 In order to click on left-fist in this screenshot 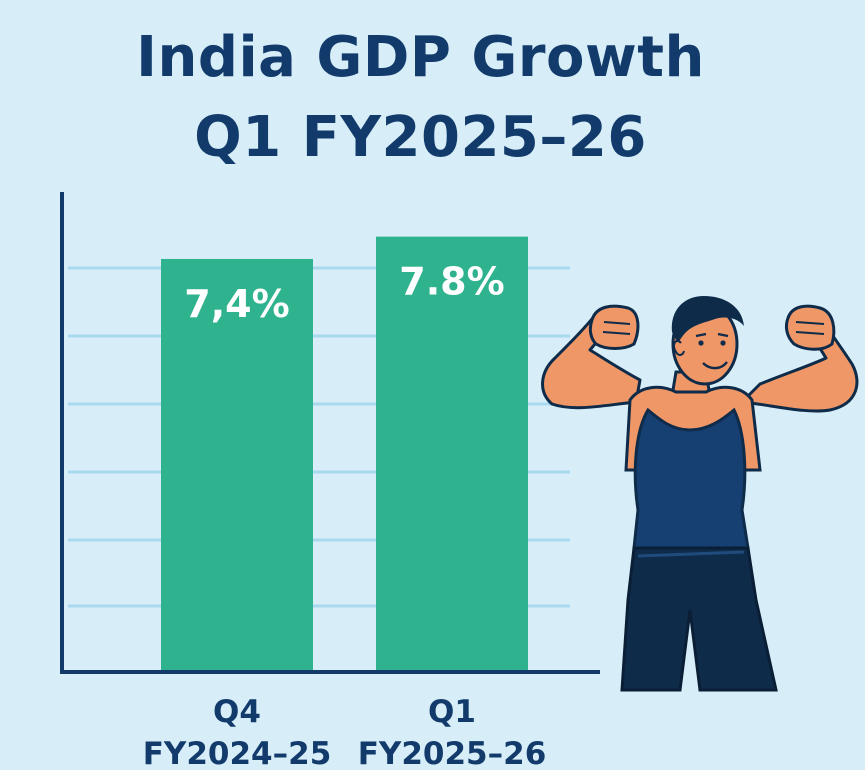, I will do `click(614, 327)`.